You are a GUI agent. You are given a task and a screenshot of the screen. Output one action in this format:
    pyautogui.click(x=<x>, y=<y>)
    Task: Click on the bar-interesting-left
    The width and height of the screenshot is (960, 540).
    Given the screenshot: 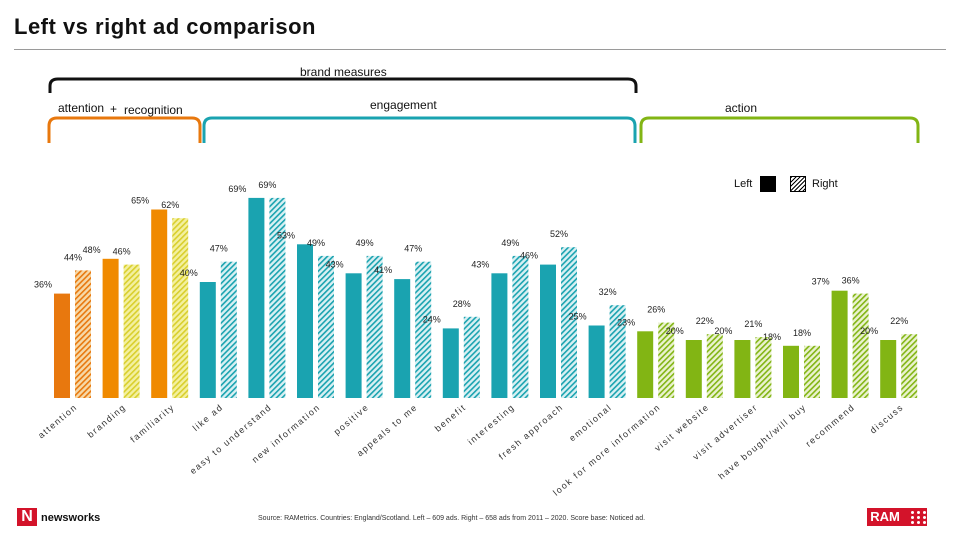 What is the action you would take?
    pyautogui.click(x=499, y=335)
    